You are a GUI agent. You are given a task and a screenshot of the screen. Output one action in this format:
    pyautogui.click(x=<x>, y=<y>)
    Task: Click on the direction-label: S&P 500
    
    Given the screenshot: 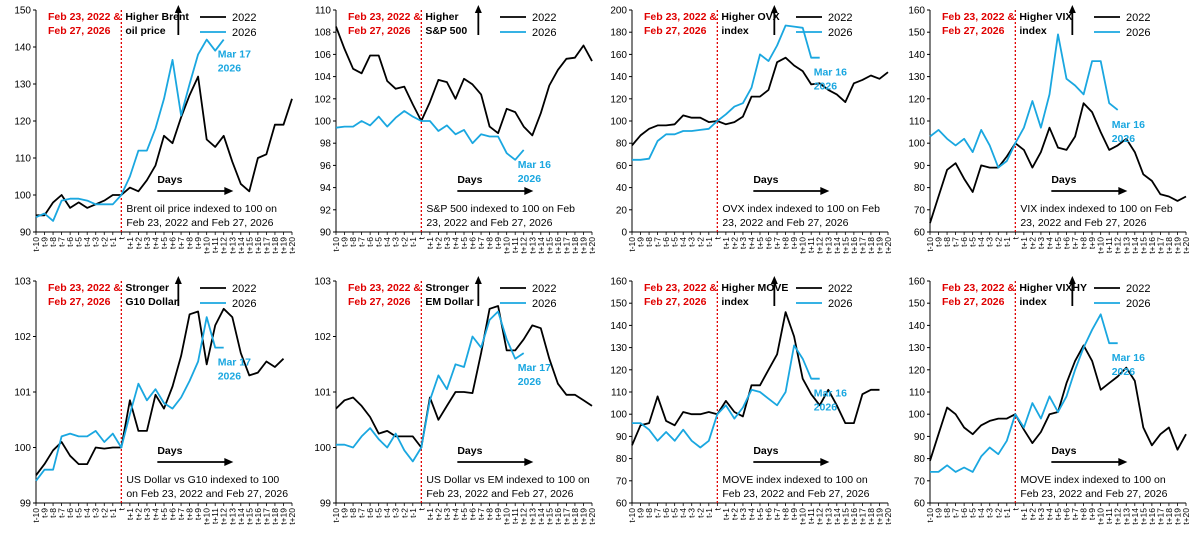 What is the action you would take?
    pyautogui.click(x=446, y=31)
    